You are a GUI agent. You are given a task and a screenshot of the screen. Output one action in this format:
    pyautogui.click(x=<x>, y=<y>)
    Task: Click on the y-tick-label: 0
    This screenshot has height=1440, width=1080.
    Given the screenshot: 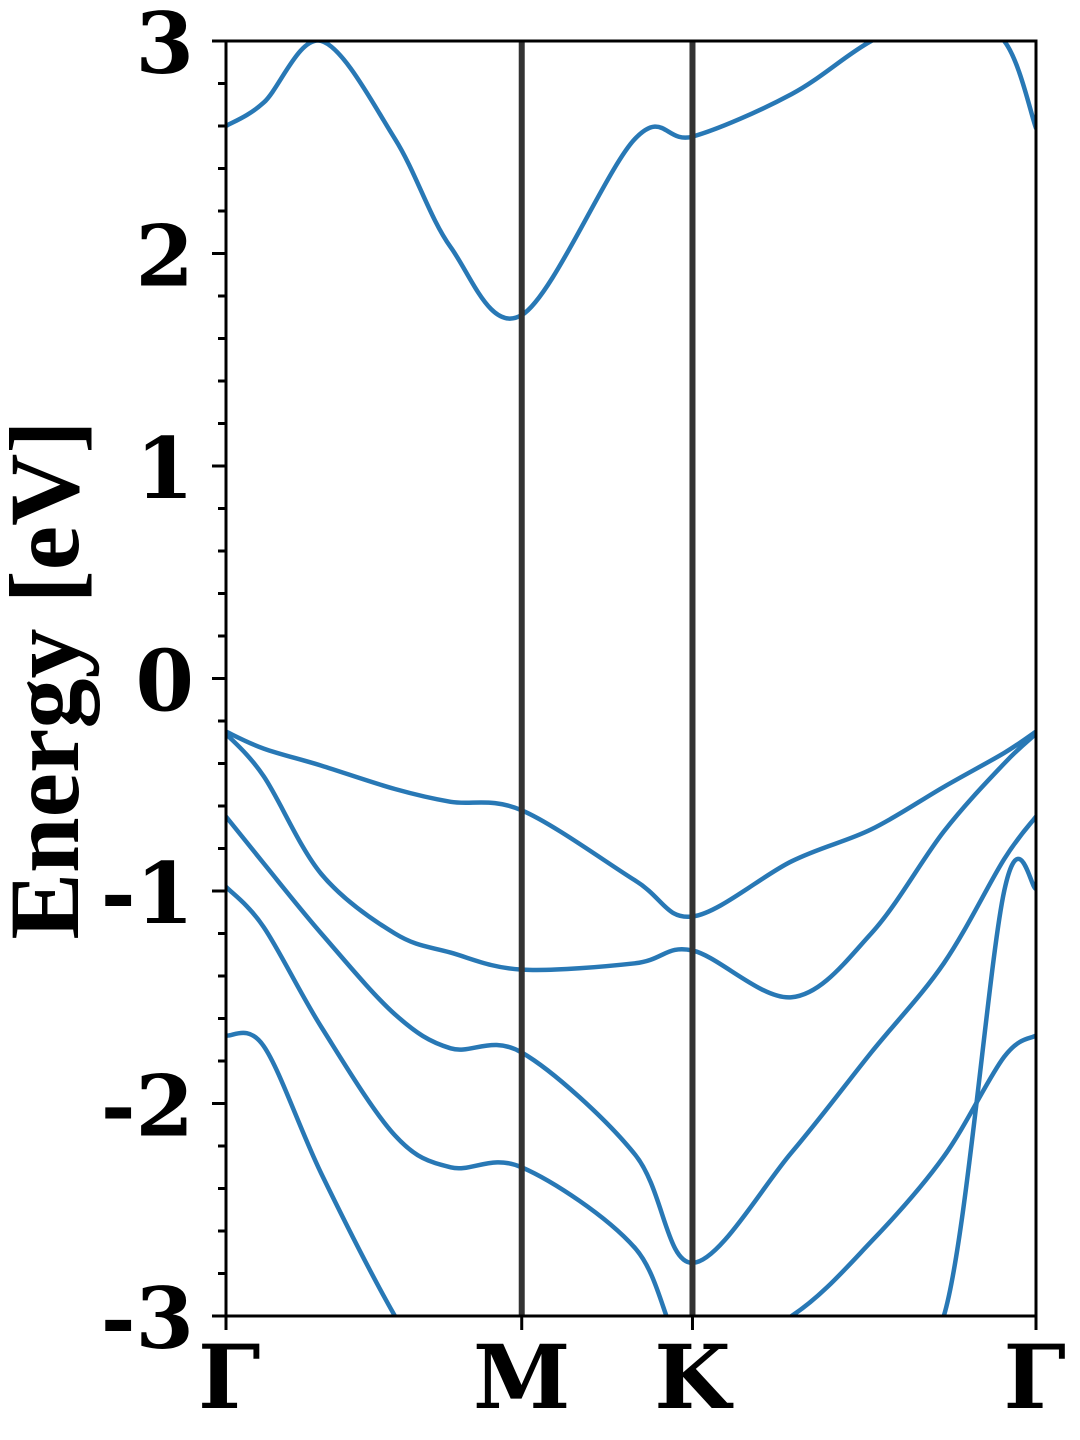 What is the action you would take?
    pyautogui.click(x=165, y=681)
    